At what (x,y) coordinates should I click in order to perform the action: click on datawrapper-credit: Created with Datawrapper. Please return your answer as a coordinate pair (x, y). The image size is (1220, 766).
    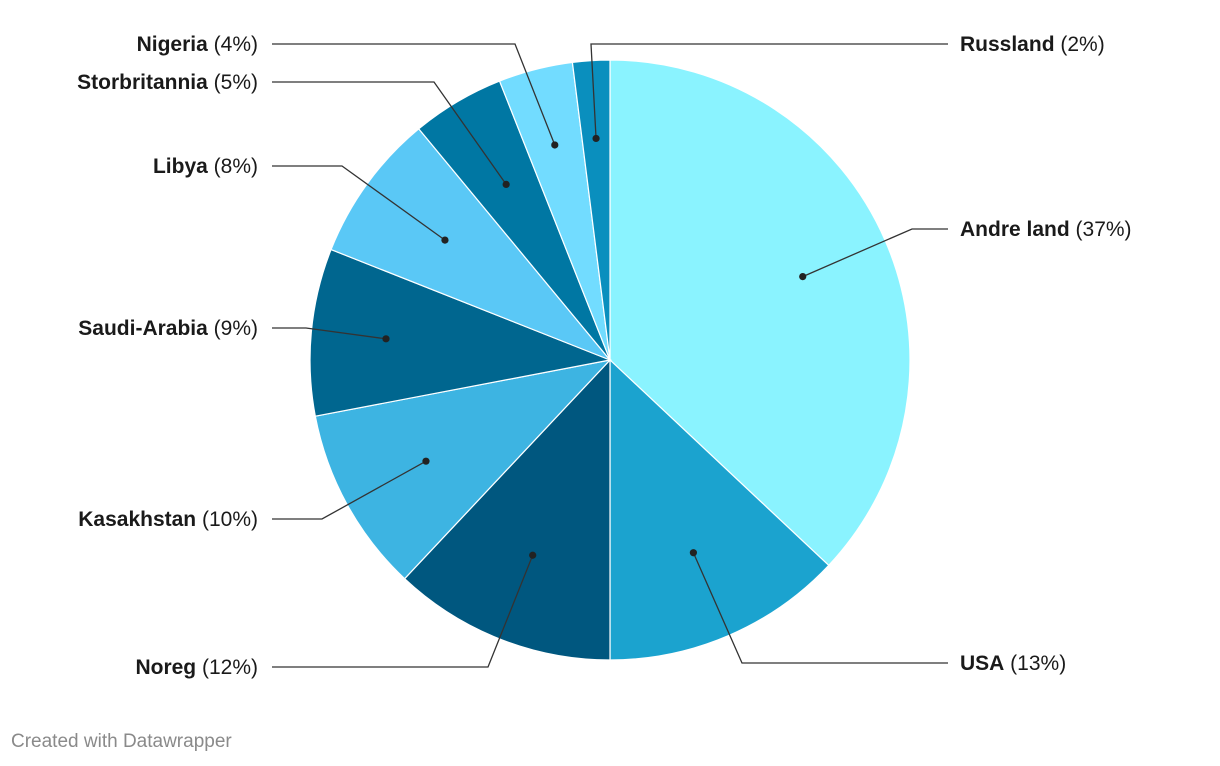
    Looking at the image, I should click on (121, 741).